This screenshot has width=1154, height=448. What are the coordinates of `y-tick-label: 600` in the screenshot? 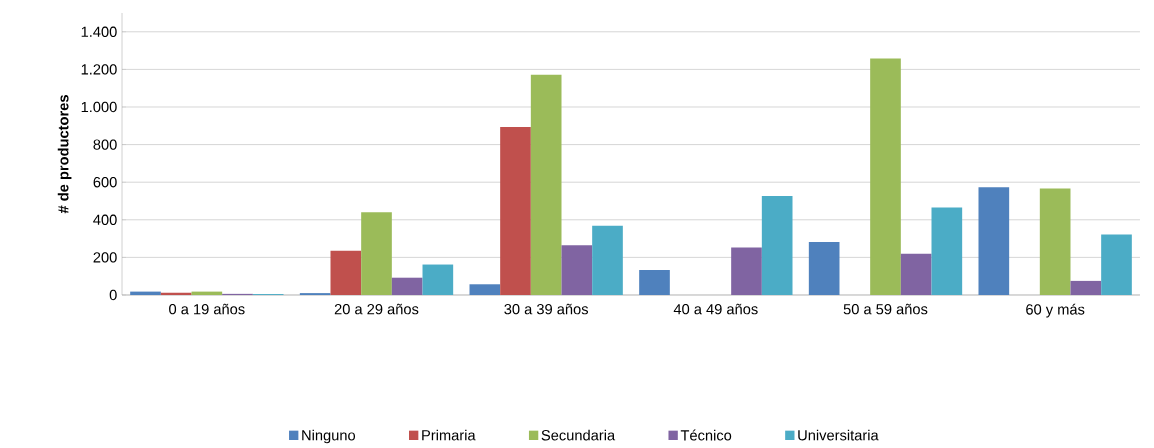 It's located at (105, 182).